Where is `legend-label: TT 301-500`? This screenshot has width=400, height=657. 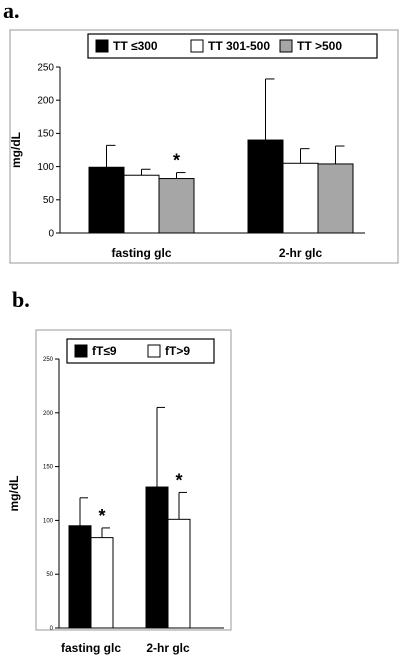 legend-label: TT 301-500 is located at coordinates (239, 46).